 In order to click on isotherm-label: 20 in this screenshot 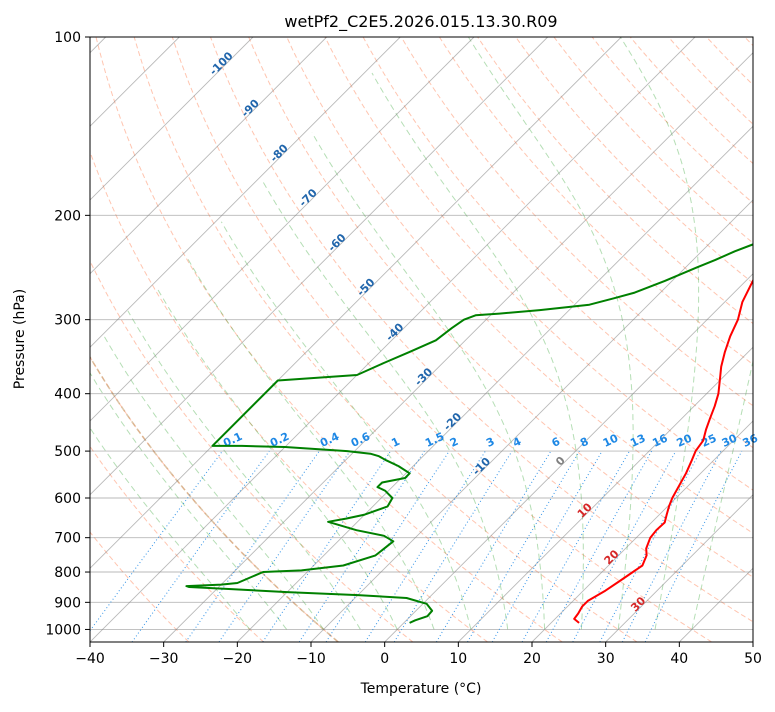, I will do `click(612, 557)`.